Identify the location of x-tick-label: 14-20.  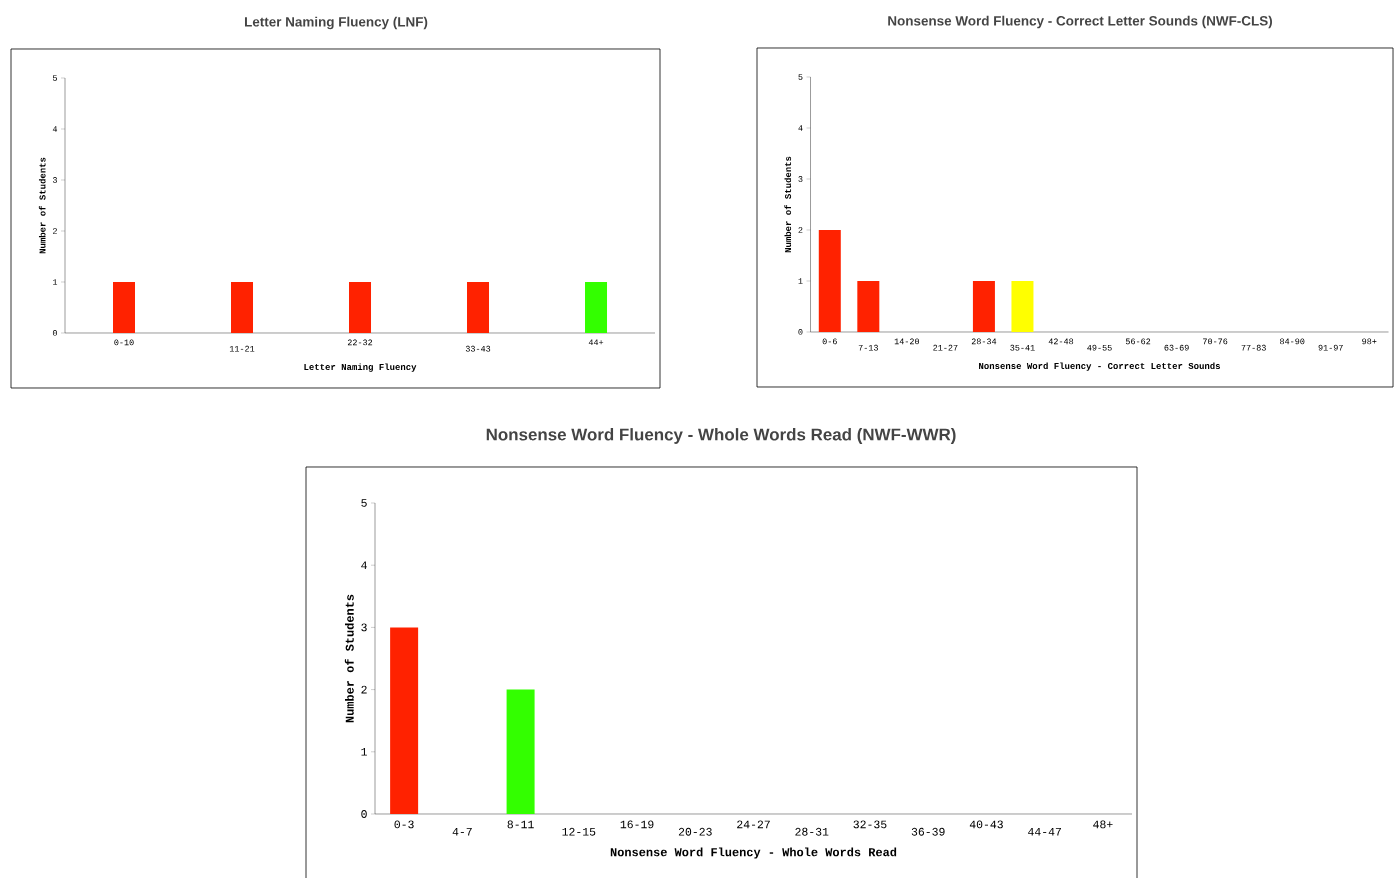
(907, 341).